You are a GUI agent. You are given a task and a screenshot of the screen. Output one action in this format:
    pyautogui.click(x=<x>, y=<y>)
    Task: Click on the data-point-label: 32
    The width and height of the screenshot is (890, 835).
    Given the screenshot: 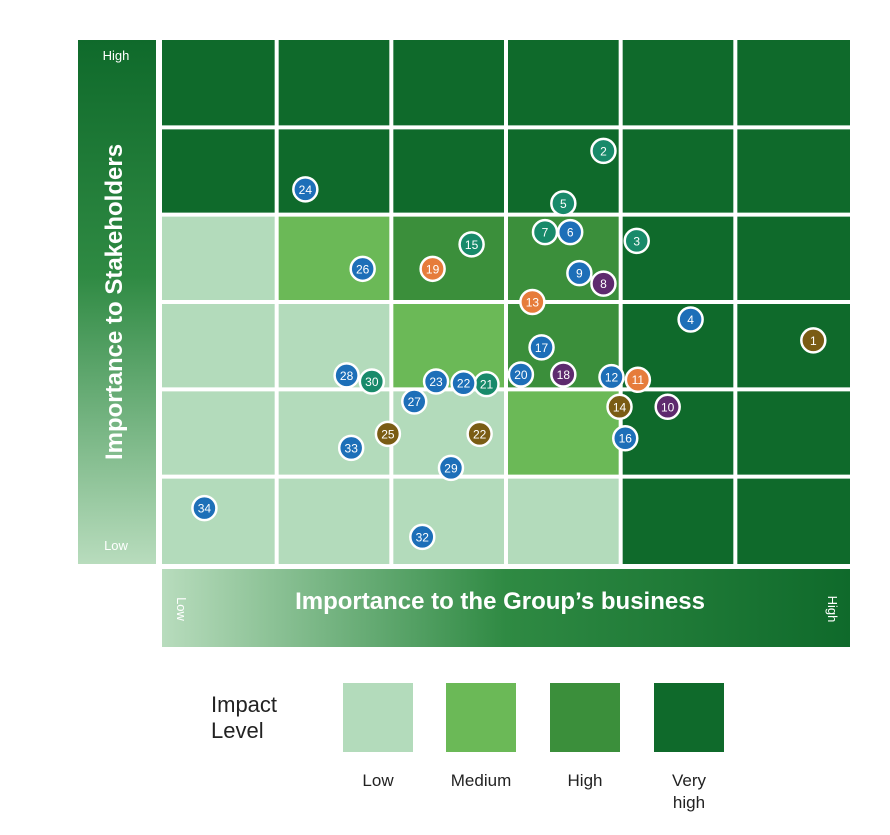 What is the action you would take?
    pyautogui.click(x=423, y=537)
    